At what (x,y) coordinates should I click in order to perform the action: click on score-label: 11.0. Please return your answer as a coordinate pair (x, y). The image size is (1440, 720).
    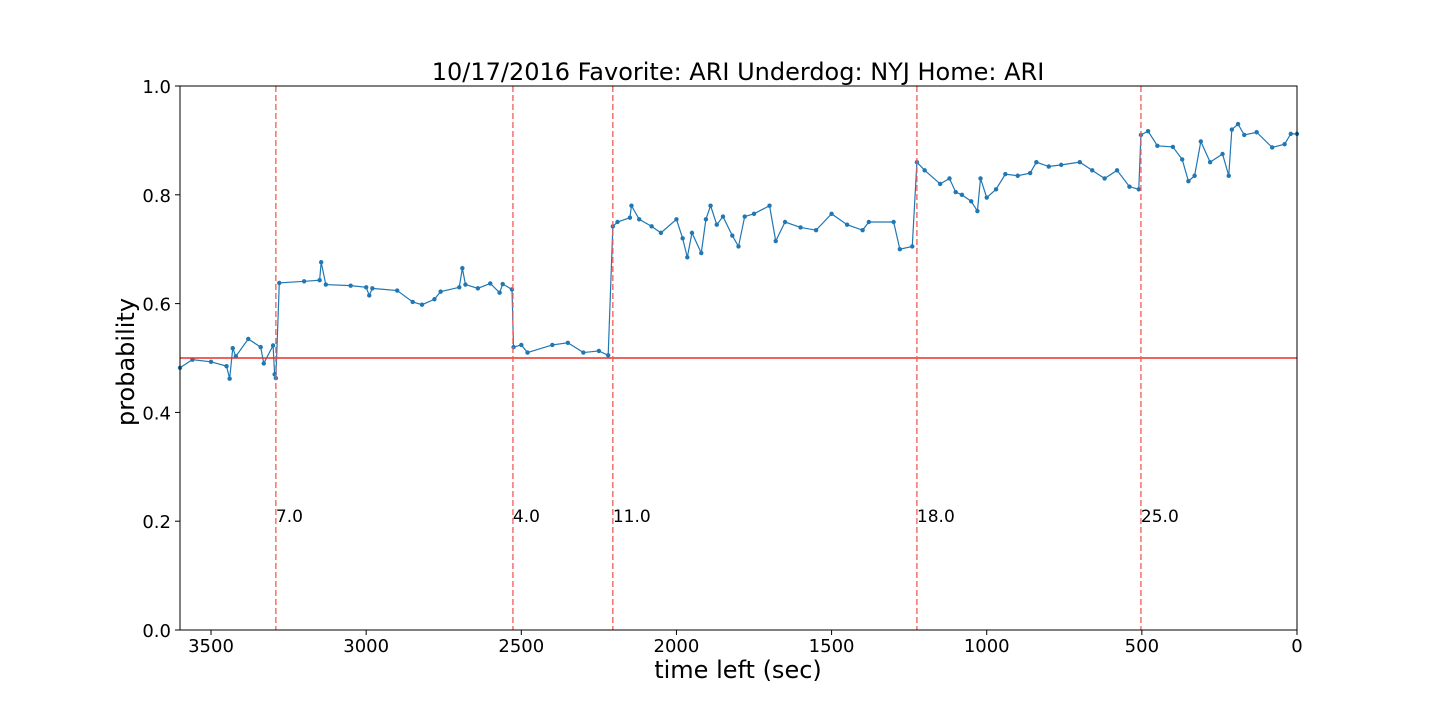
    Looking at the image, I should click on (632, 517).